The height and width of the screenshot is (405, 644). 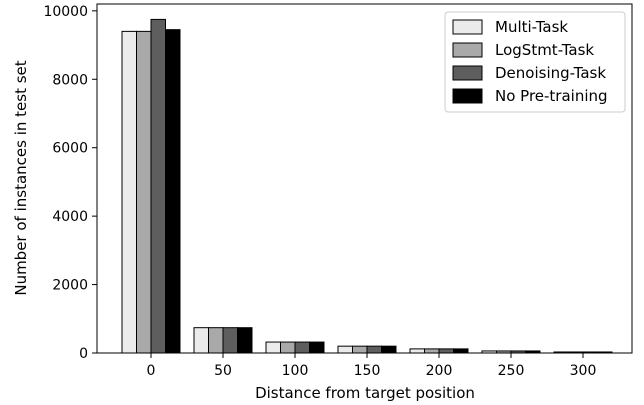 I want to click on y-axis: 0 2000 4000 6000 8000 10000, so click(x=70, y=183).